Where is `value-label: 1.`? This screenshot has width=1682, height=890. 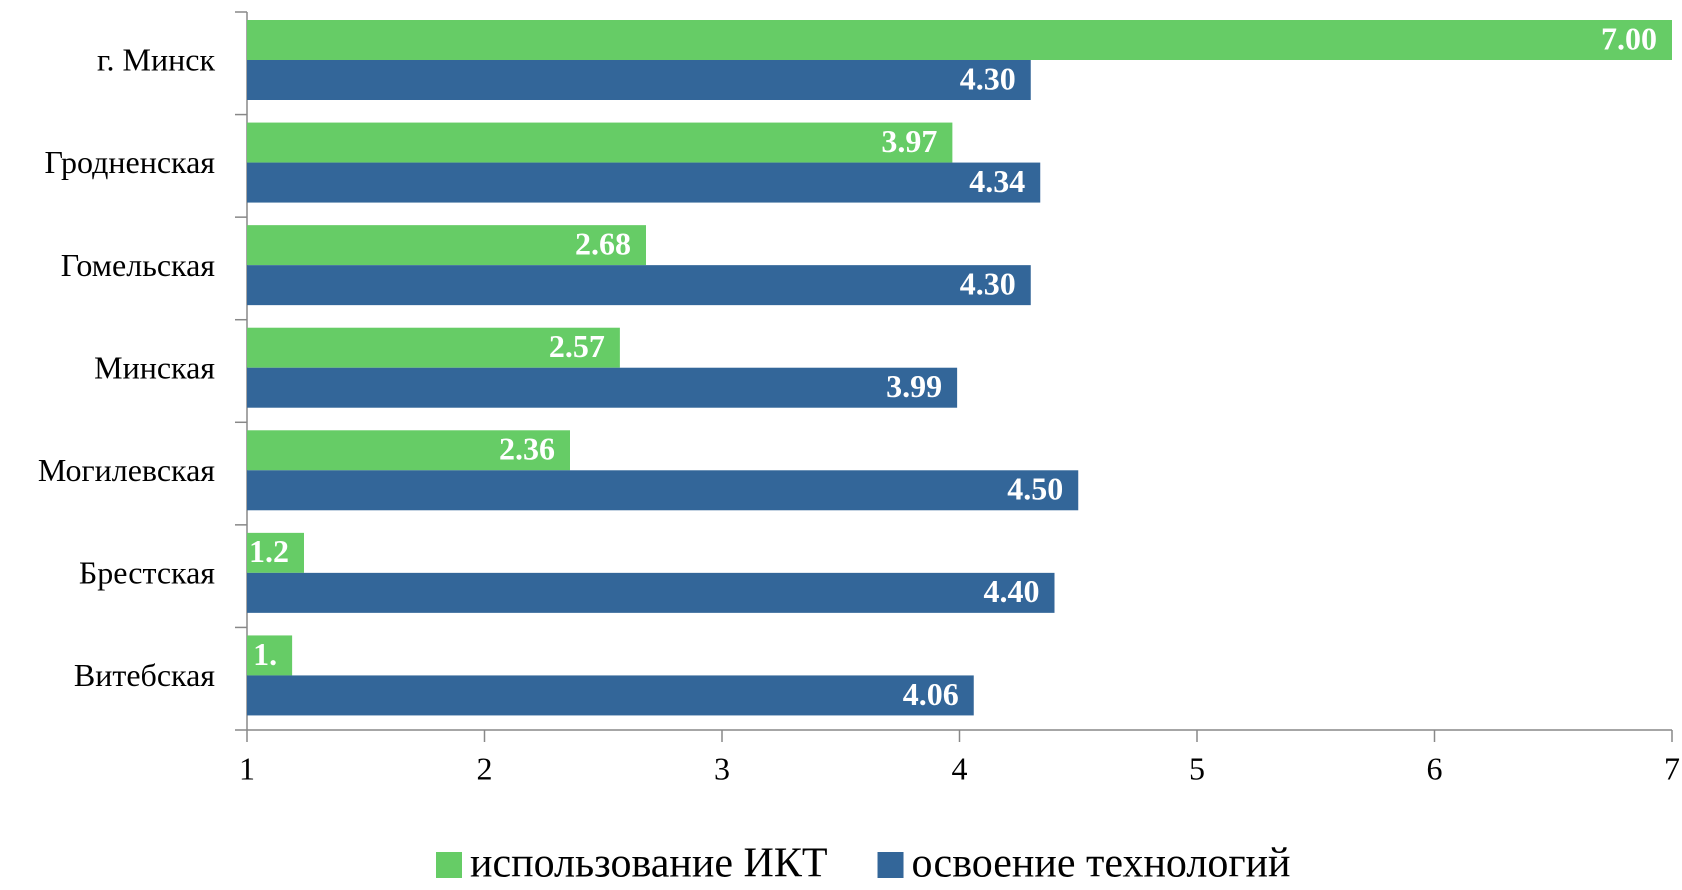
value-label: 1. is located at coordinates (265, 654).